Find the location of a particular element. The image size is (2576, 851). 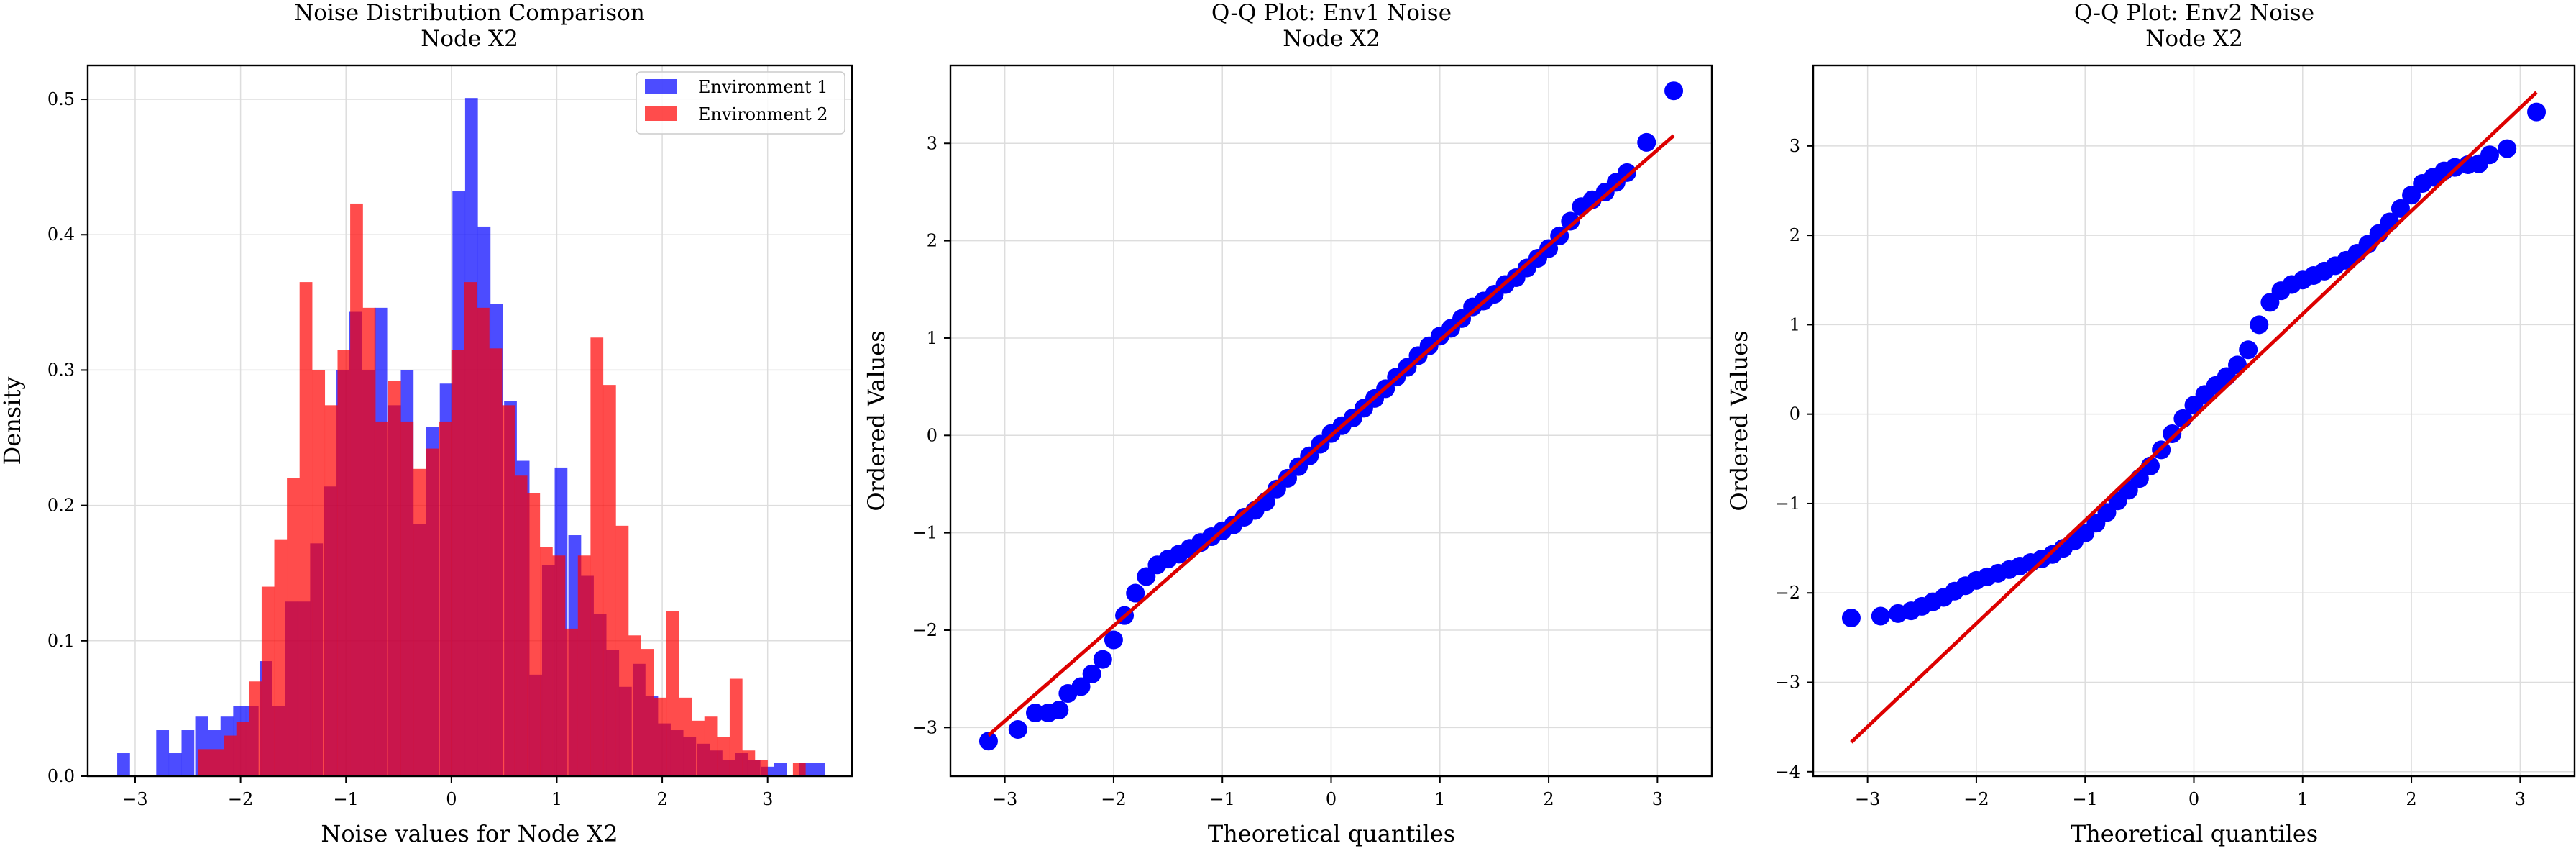

y-tick-label: −2 is located at coordinates (925, 630).